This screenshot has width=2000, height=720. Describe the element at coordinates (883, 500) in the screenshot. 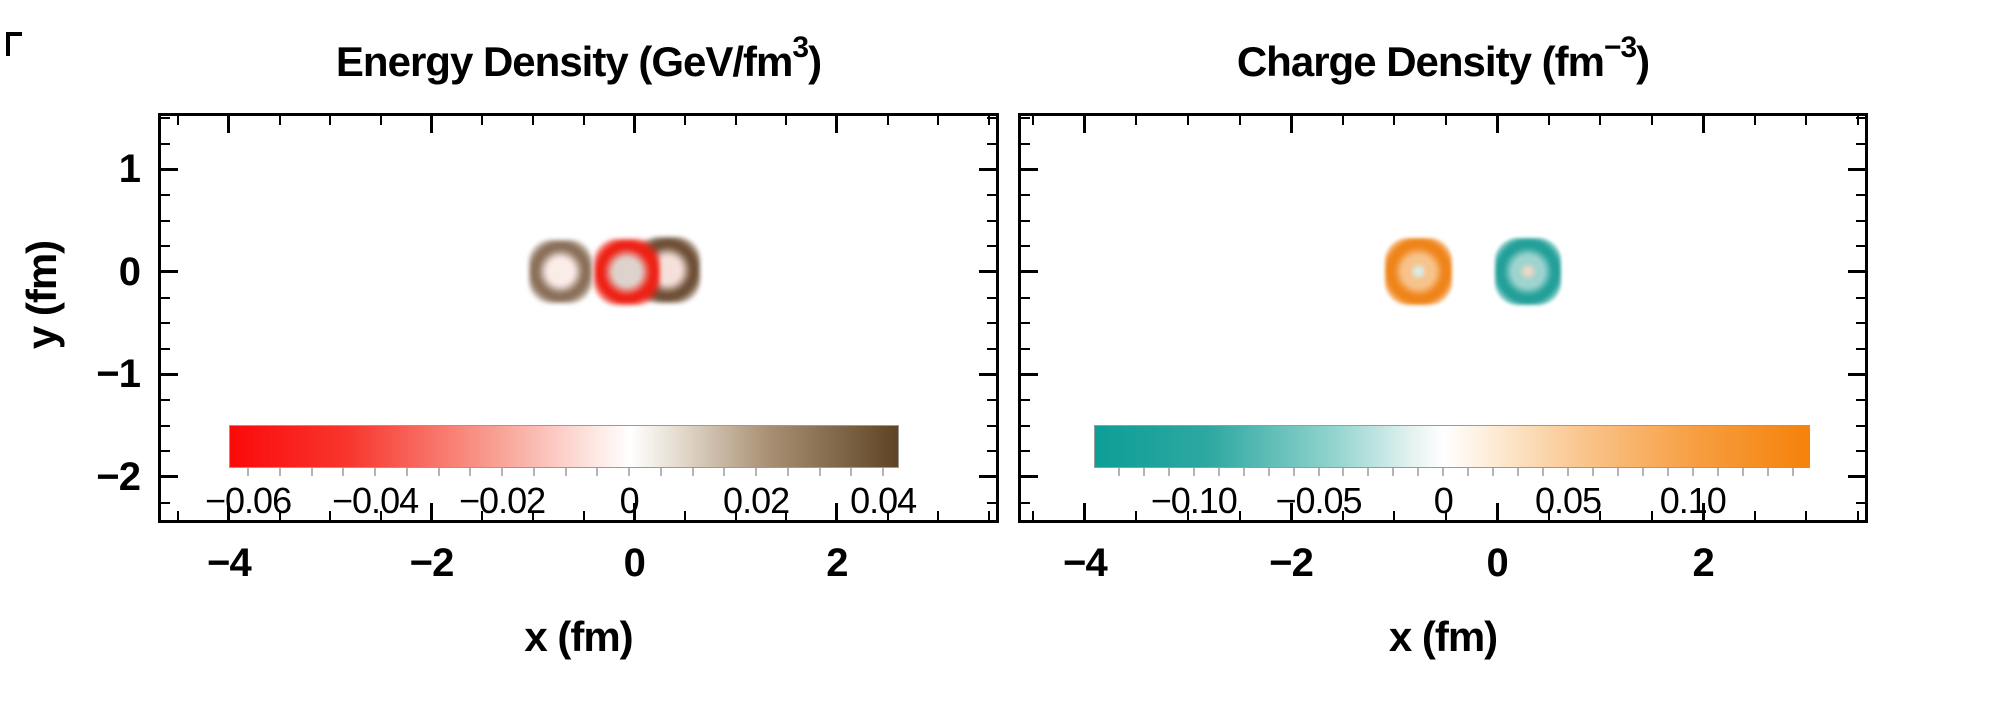

I see `colorbar-tick-label: 0.04` at that location.